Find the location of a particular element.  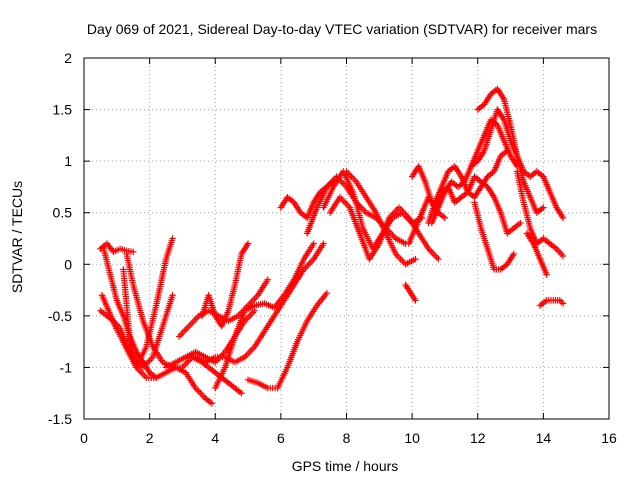

y-axis-label: SDTVAR / TECUs is located at coordinates (17, 237).